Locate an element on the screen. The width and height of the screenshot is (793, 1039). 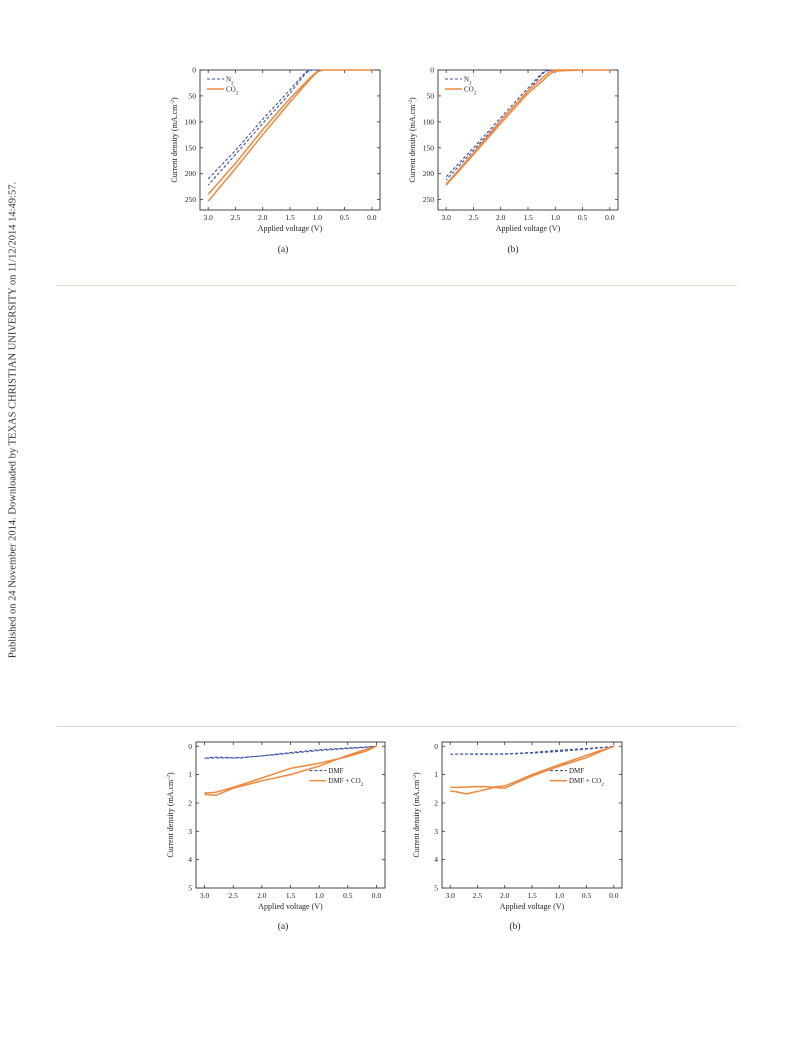
subfigure-label-bottom-a: (a) is located at coordinates (283, 927).